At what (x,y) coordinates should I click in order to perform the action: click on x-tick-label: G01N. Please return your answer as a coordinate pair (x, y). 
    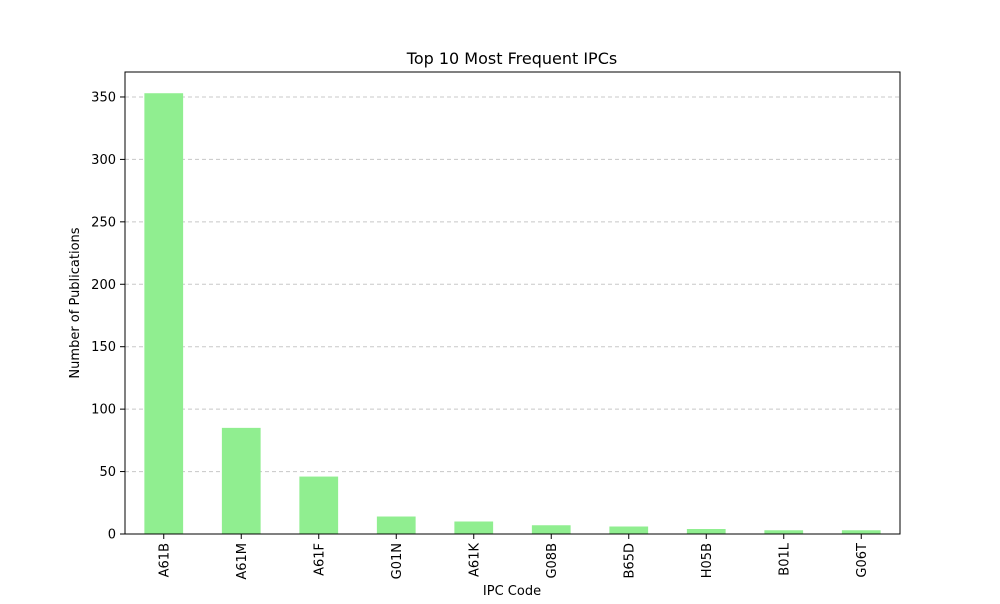
    Looking at the image, I should click on (397, 561).